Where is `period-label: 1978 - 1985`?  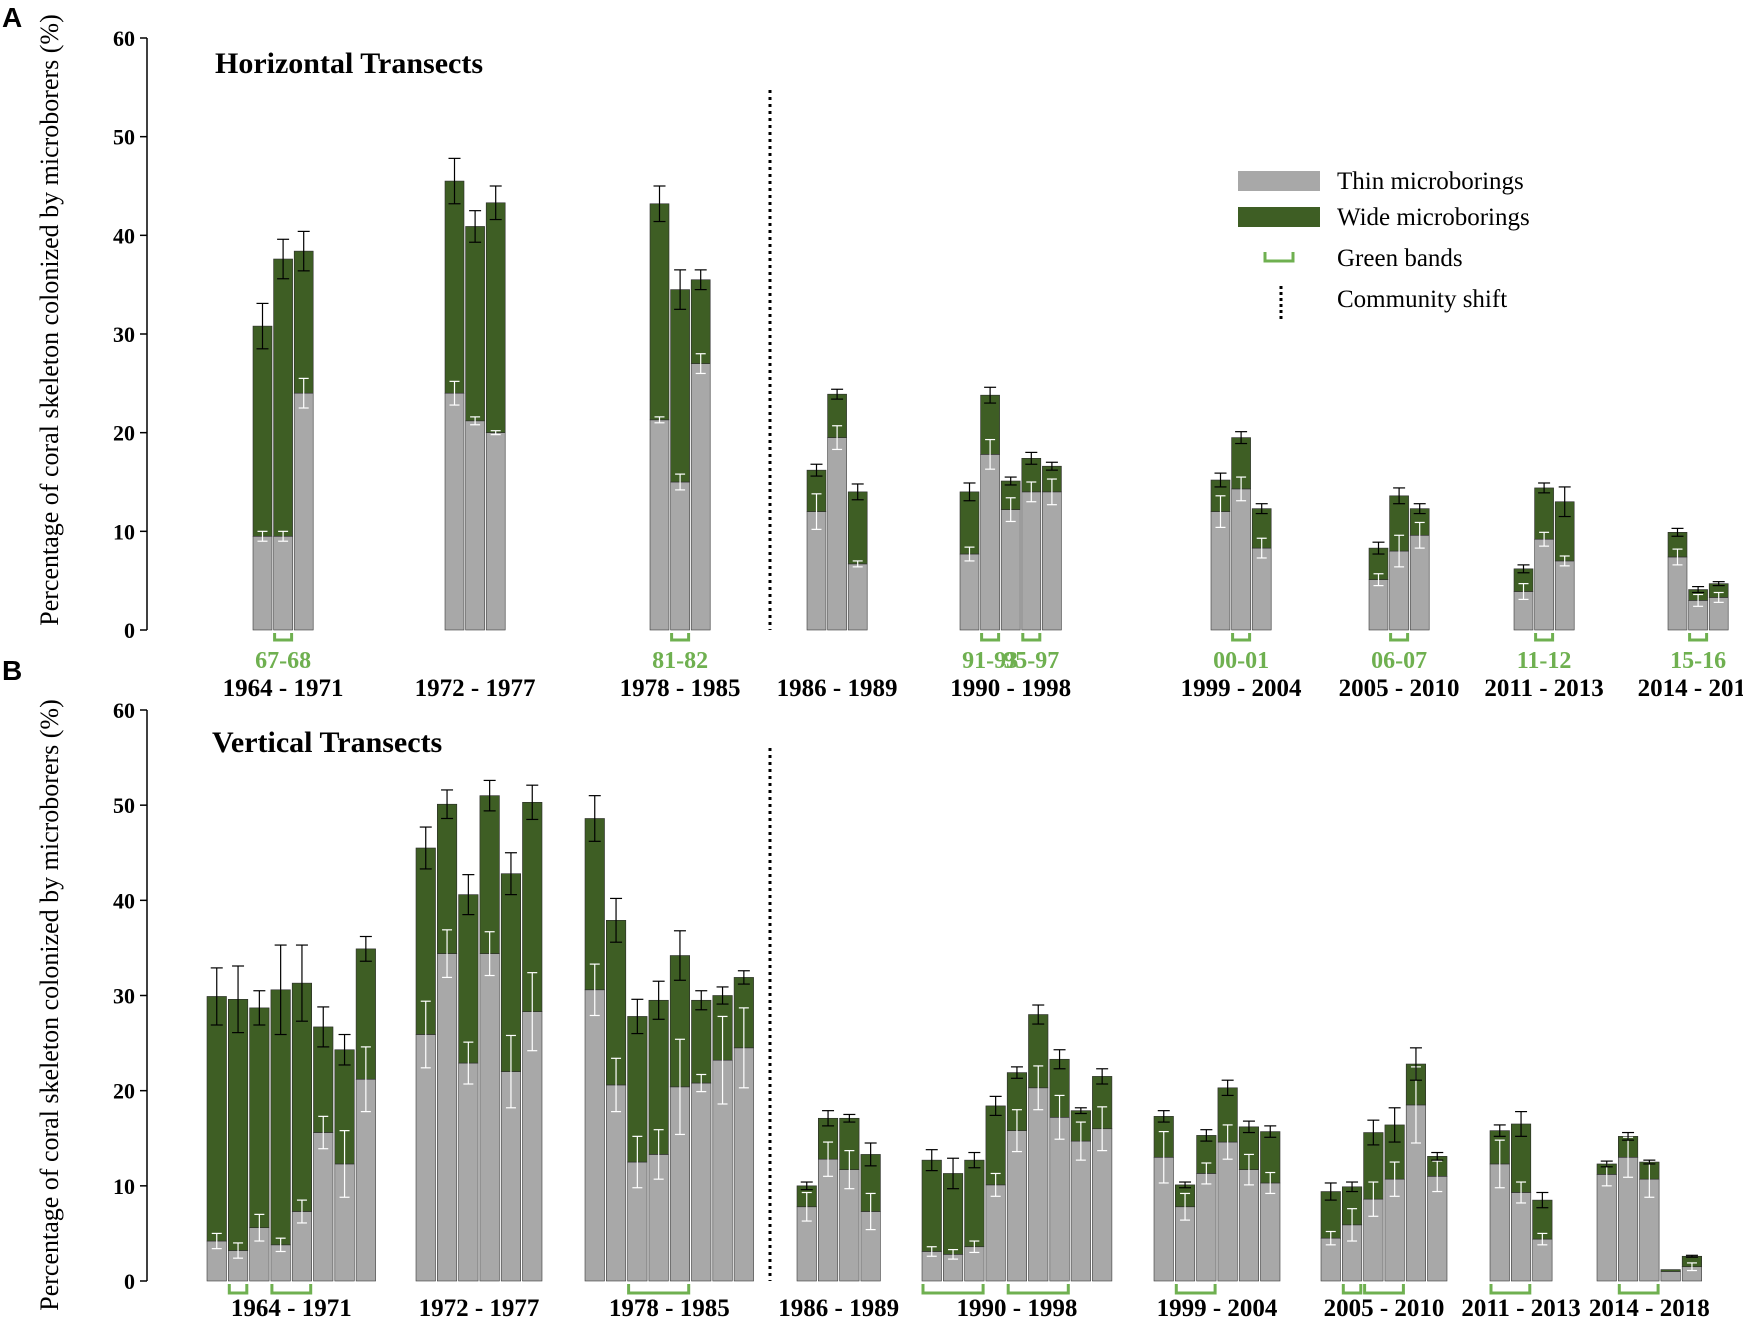 period-label: 1978 - 1985 is located at coordinates (669, 1306).